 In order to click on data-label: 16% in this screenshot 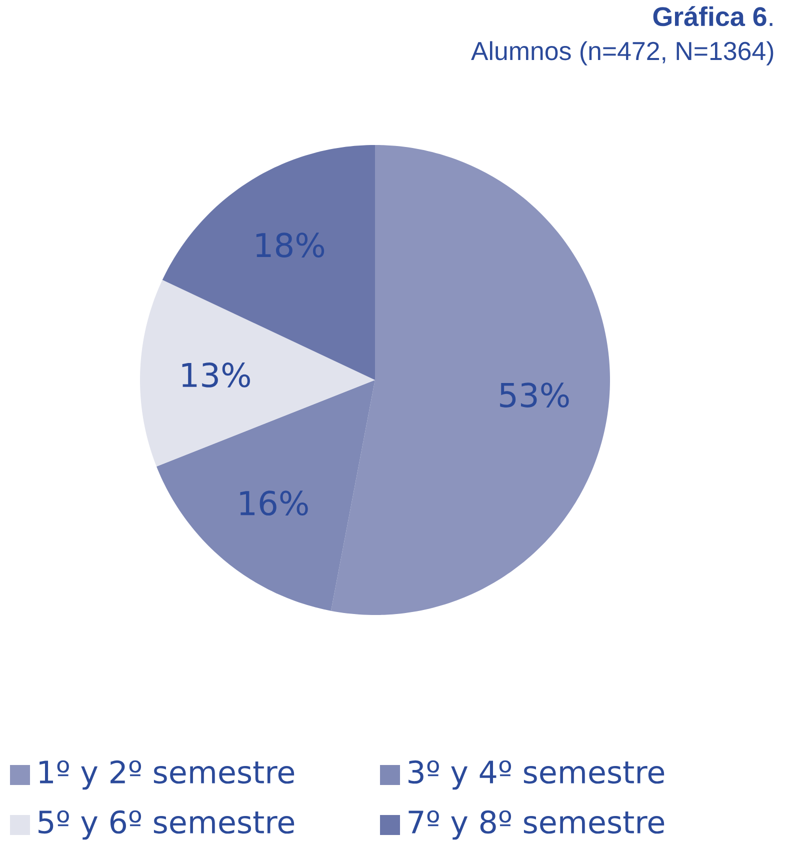, I will do `click(274, 503)`.